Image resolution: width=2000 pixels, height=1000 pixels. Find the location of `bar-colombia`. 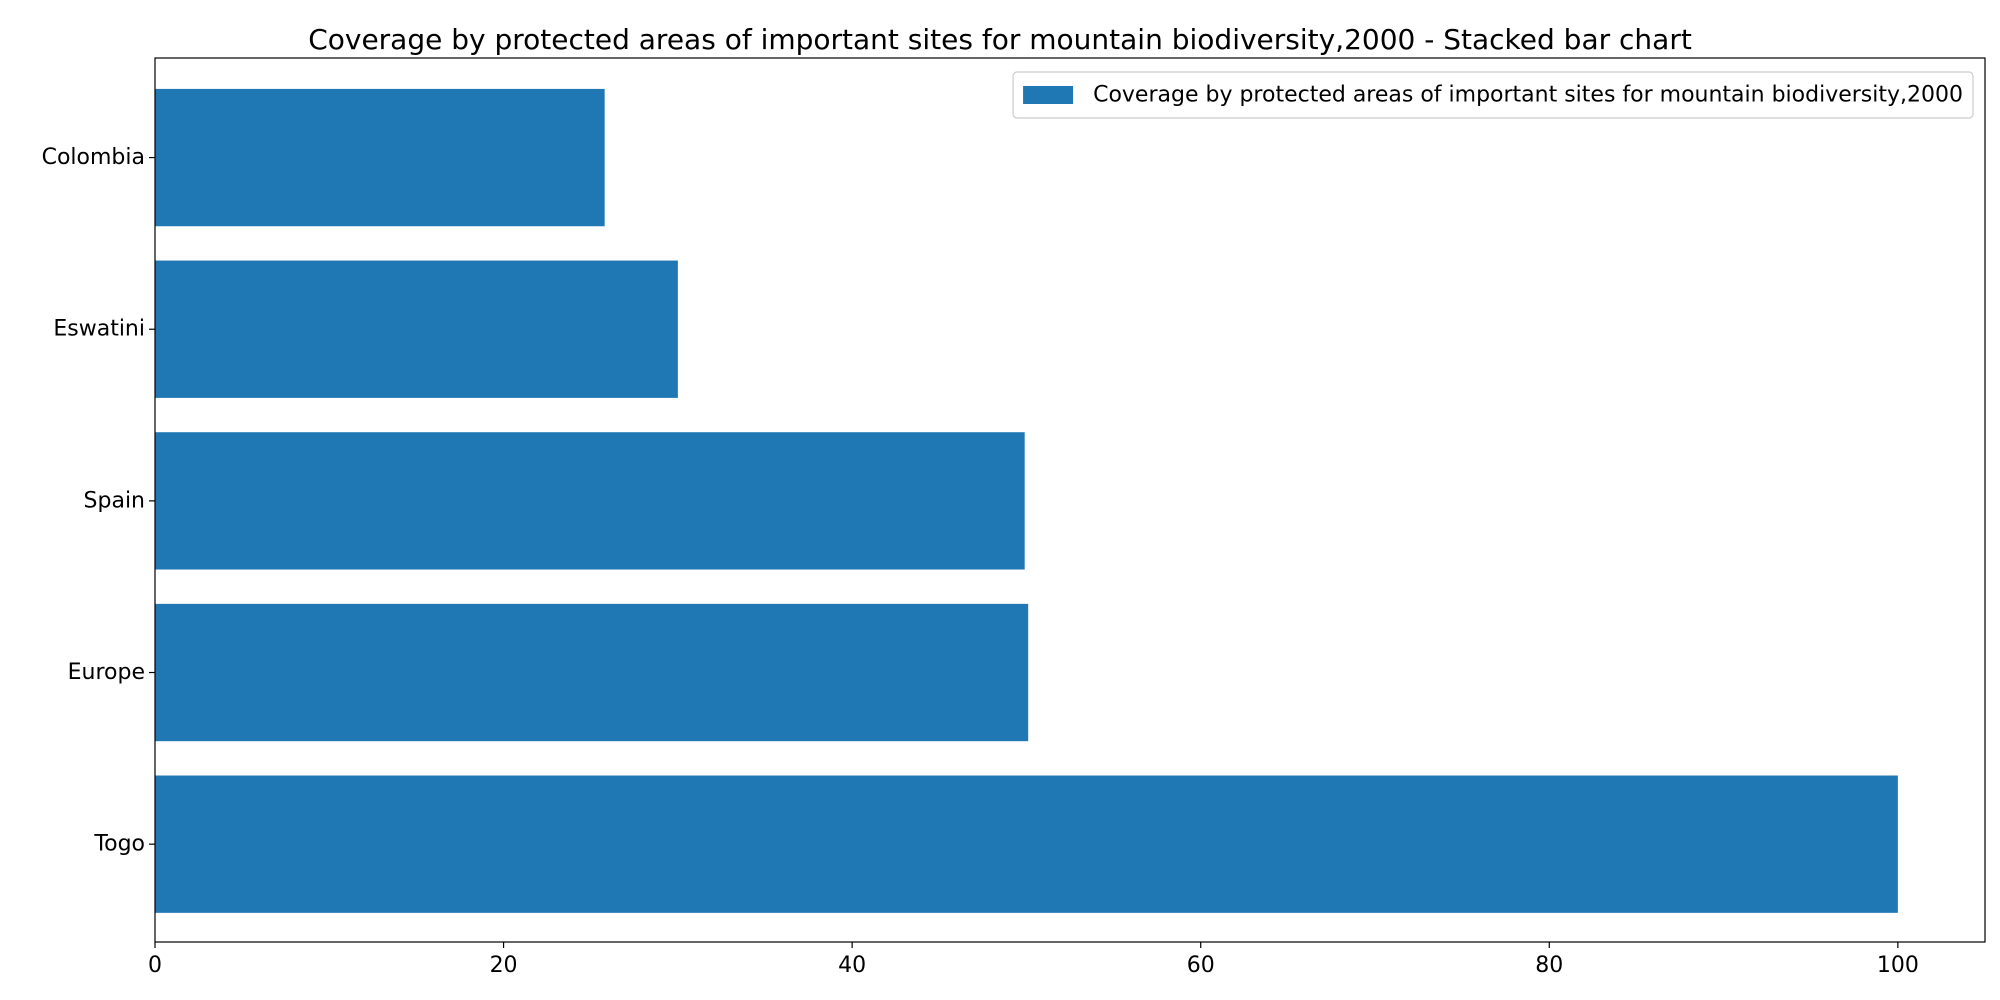

bar-colombia is located at coordinates (380, 157).